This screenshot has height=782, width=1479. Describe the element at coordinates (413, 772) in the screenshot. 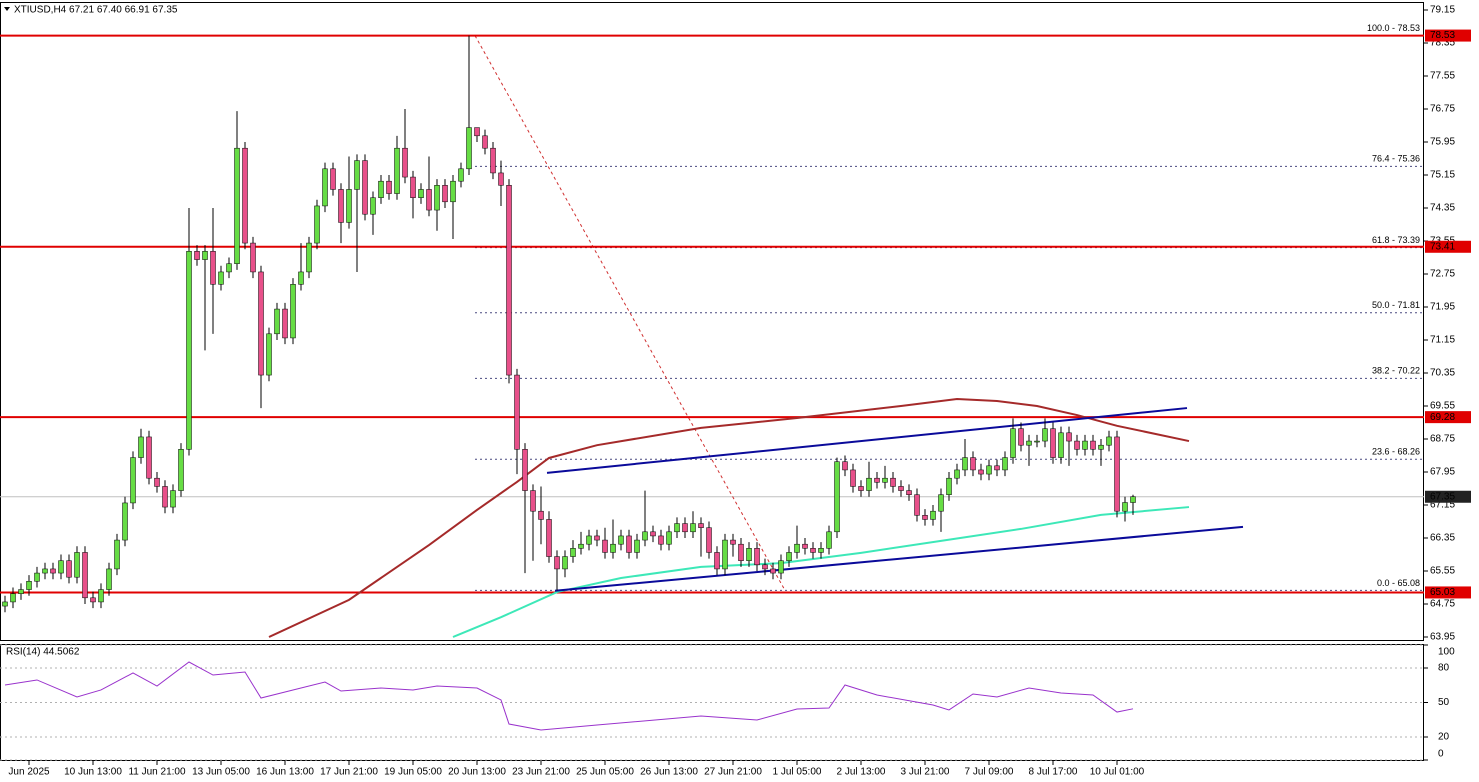

I see `x-tick-label: 19 Jun 05:00` at that location.